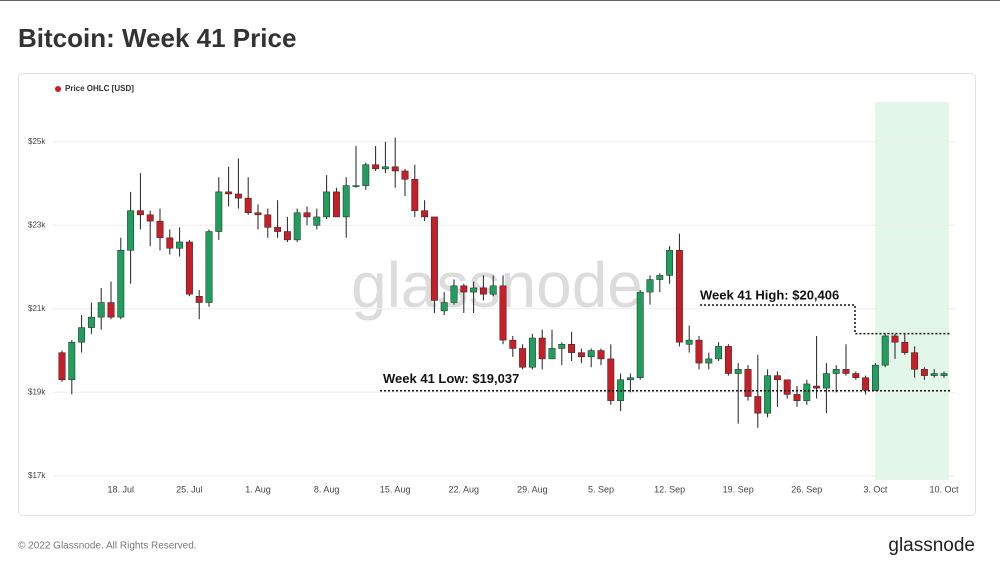 The height and width of the screenshot is (581, 1000). What do you see at coordinates (912, 291) in the screenshot?
I see `week-41-highlight` at bounding box center [912, 291].